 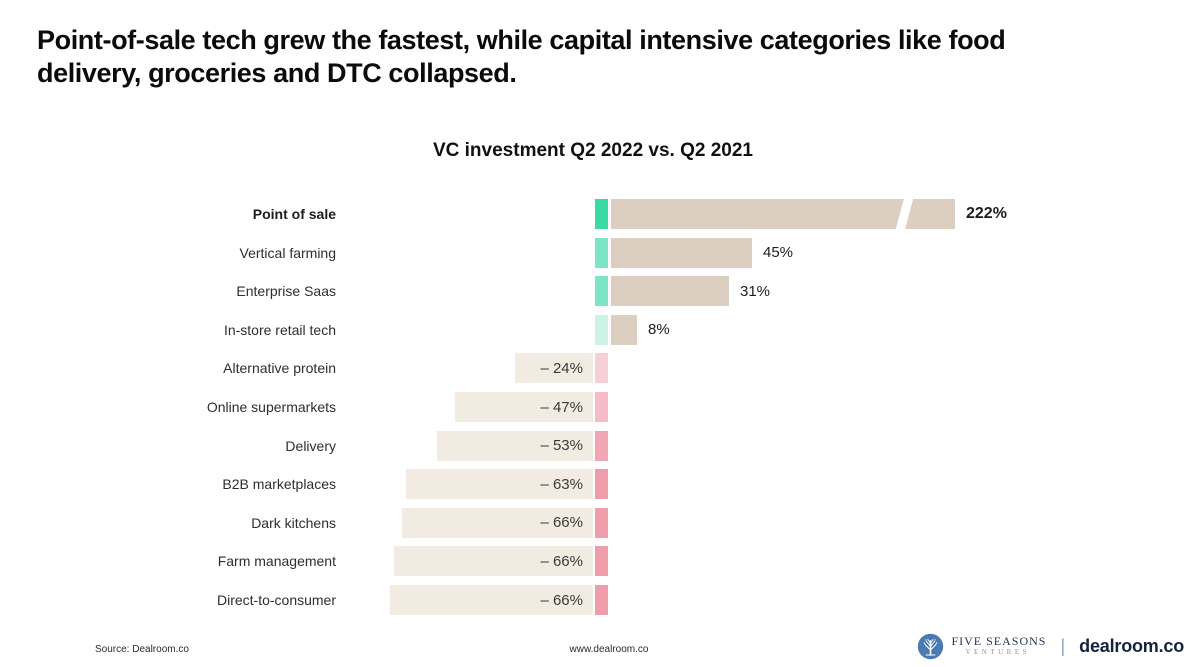 I want to click on chart-row: Point of sale 222%, so click(x=600, y=214).